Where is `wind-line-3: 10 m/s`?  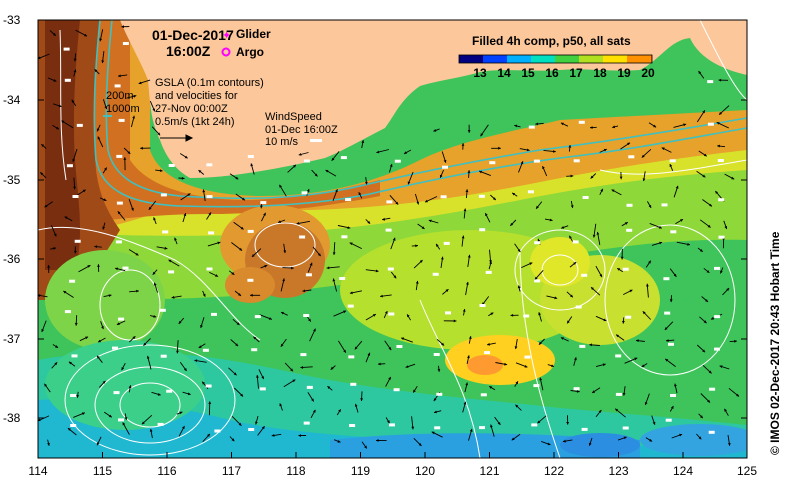 wind-line-3: 10 m/s is located at coordinates (282, 142).